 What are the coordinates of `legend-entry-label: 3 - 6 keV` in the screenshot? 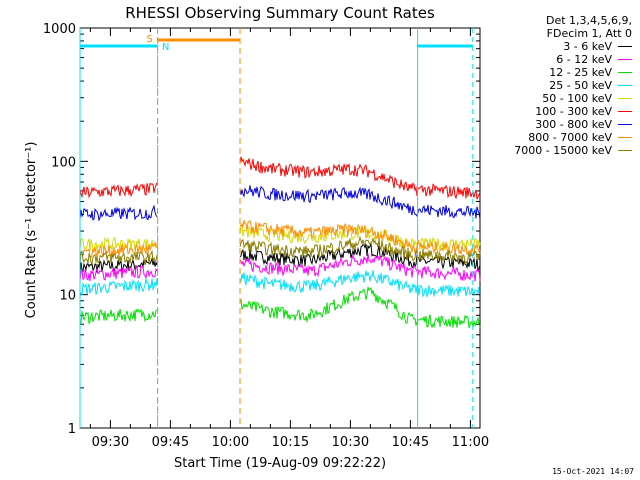 It's located at (587, 46).